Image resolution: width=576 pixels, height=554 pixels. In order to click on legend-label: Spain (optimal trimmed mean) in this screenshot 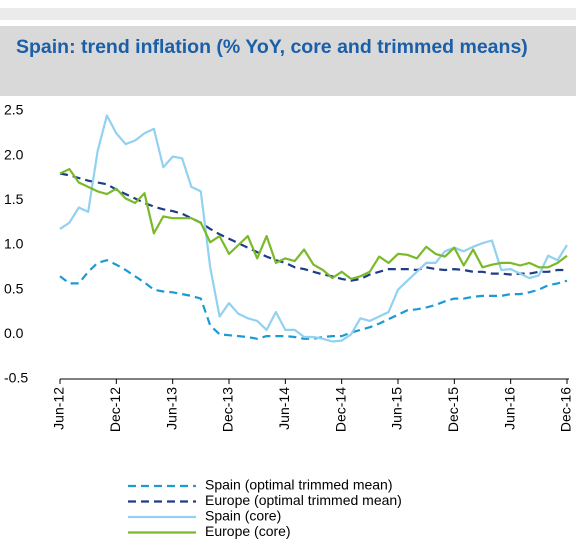, I will do `click(299, 485)`.